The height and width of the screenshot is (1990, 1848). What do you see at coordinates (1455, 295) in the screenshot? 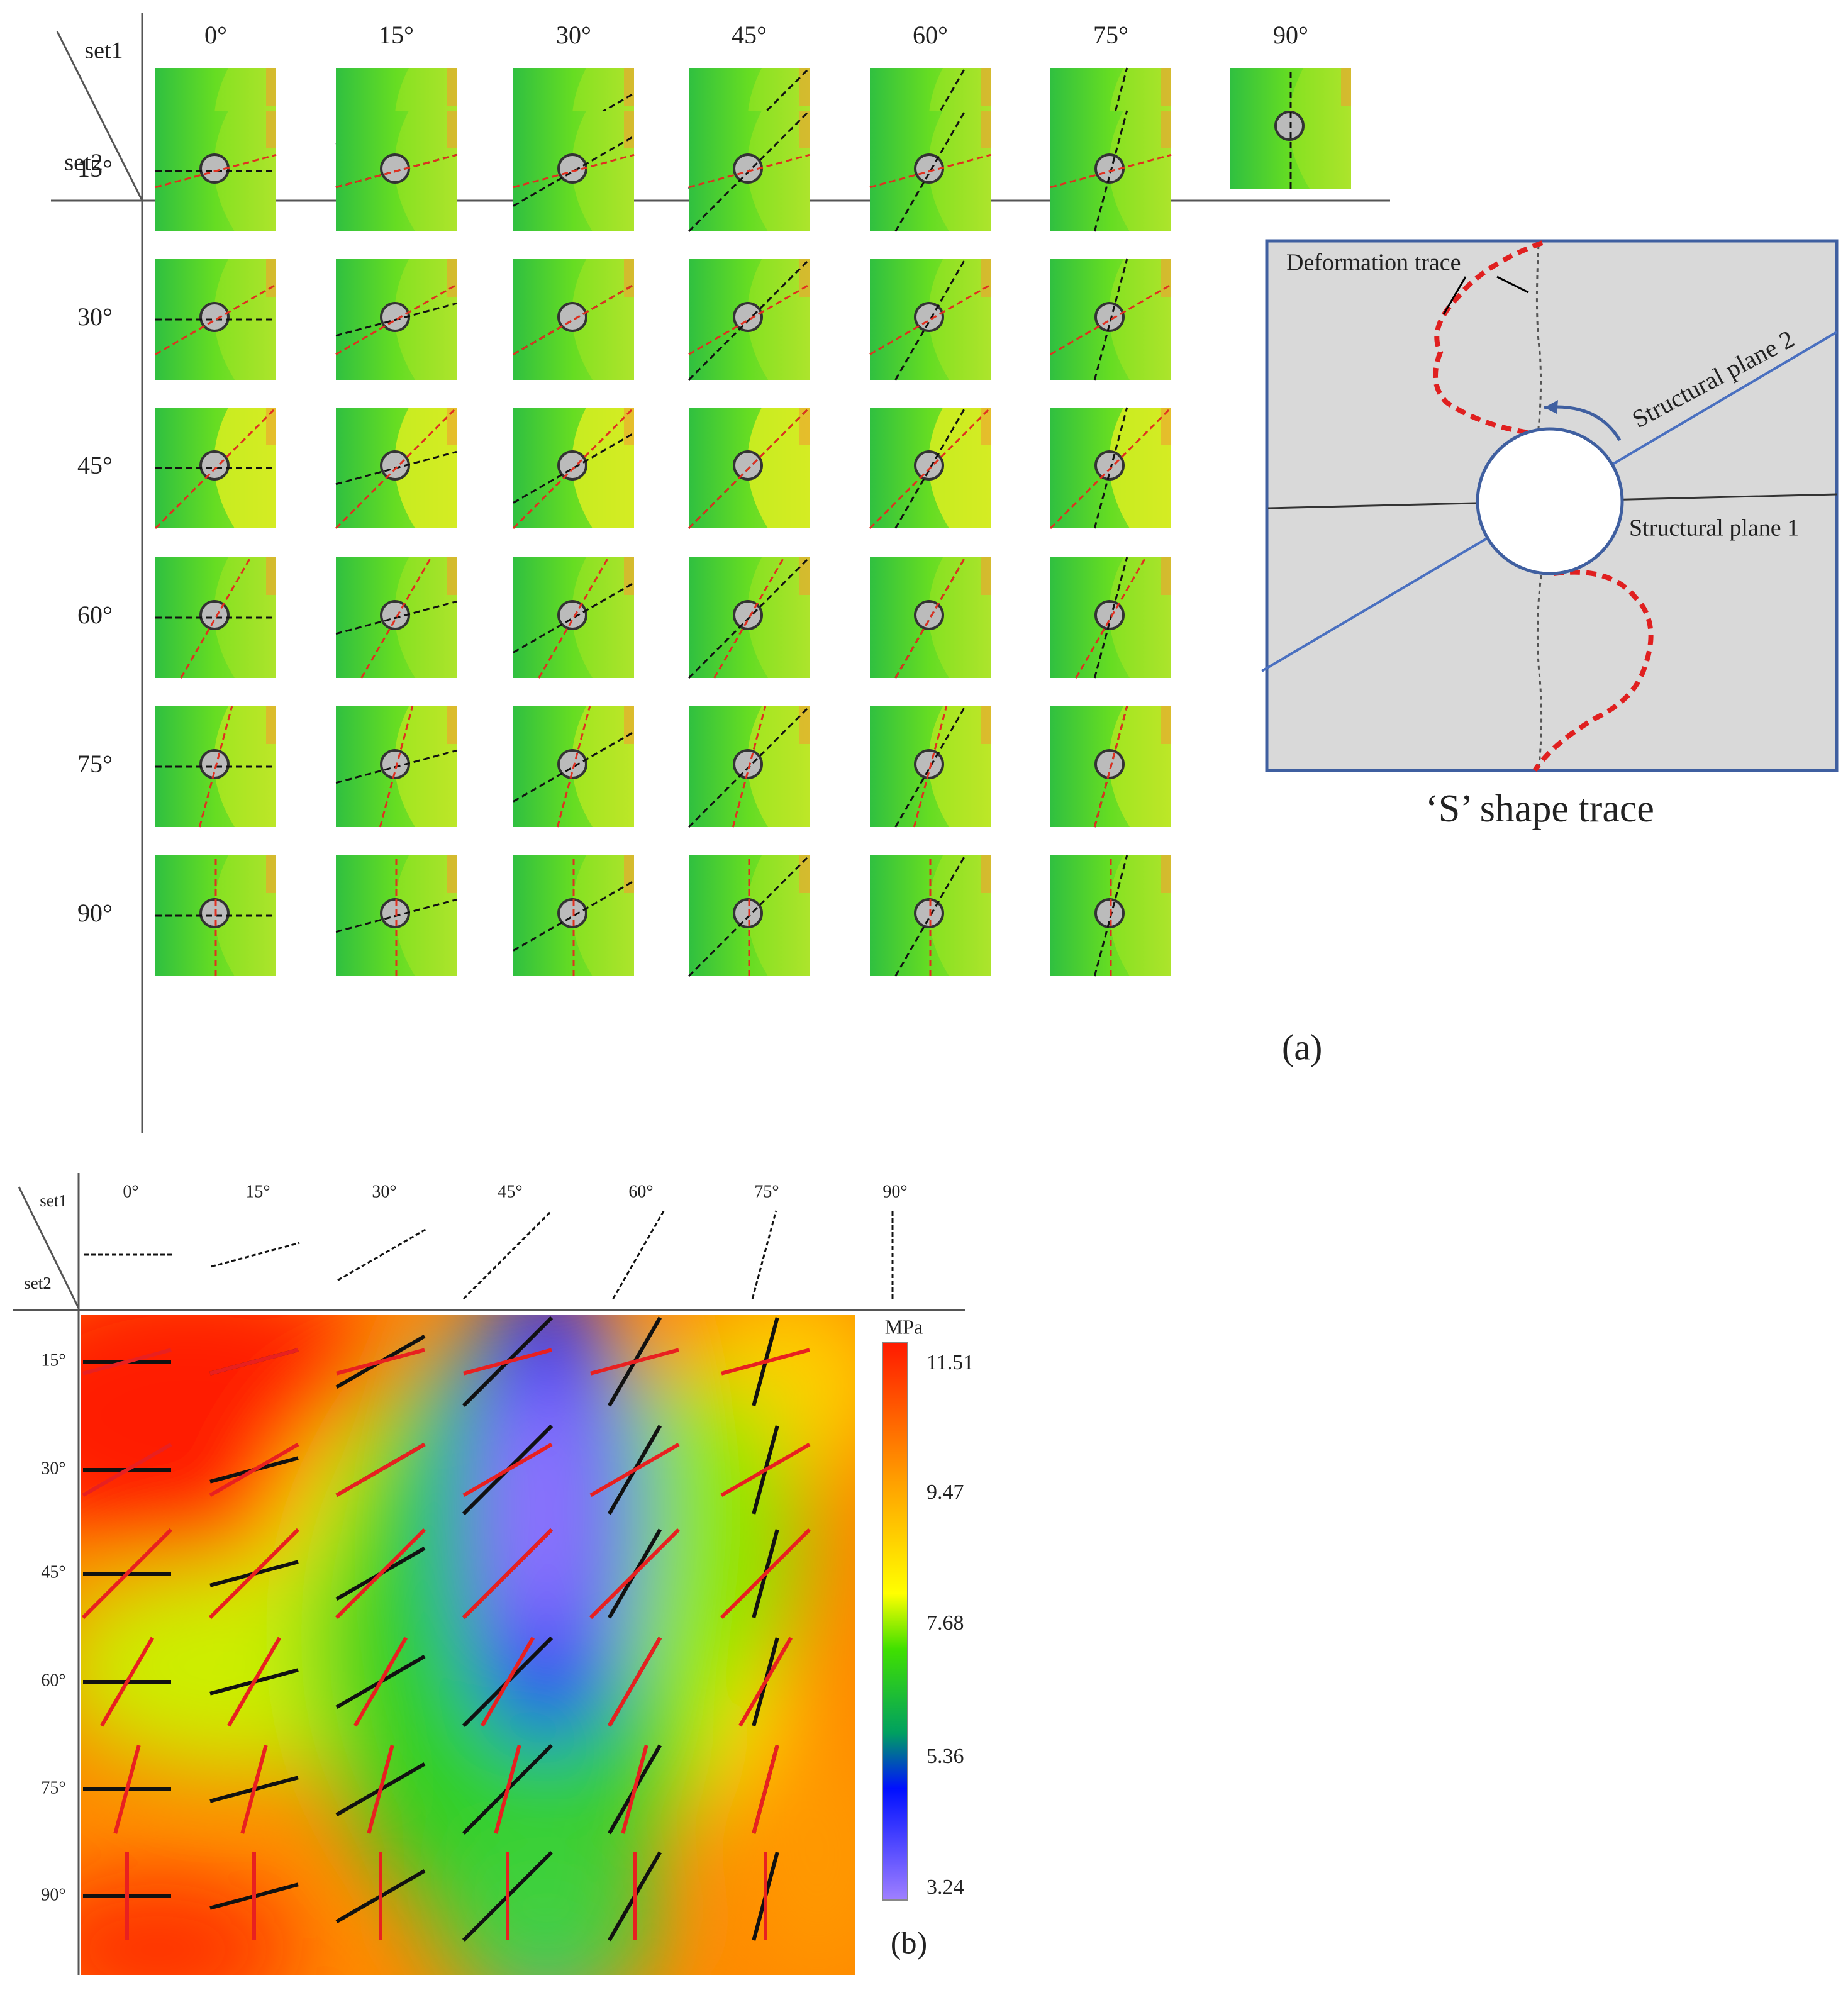
I see `pointer` at bounding box center [1455, 295].